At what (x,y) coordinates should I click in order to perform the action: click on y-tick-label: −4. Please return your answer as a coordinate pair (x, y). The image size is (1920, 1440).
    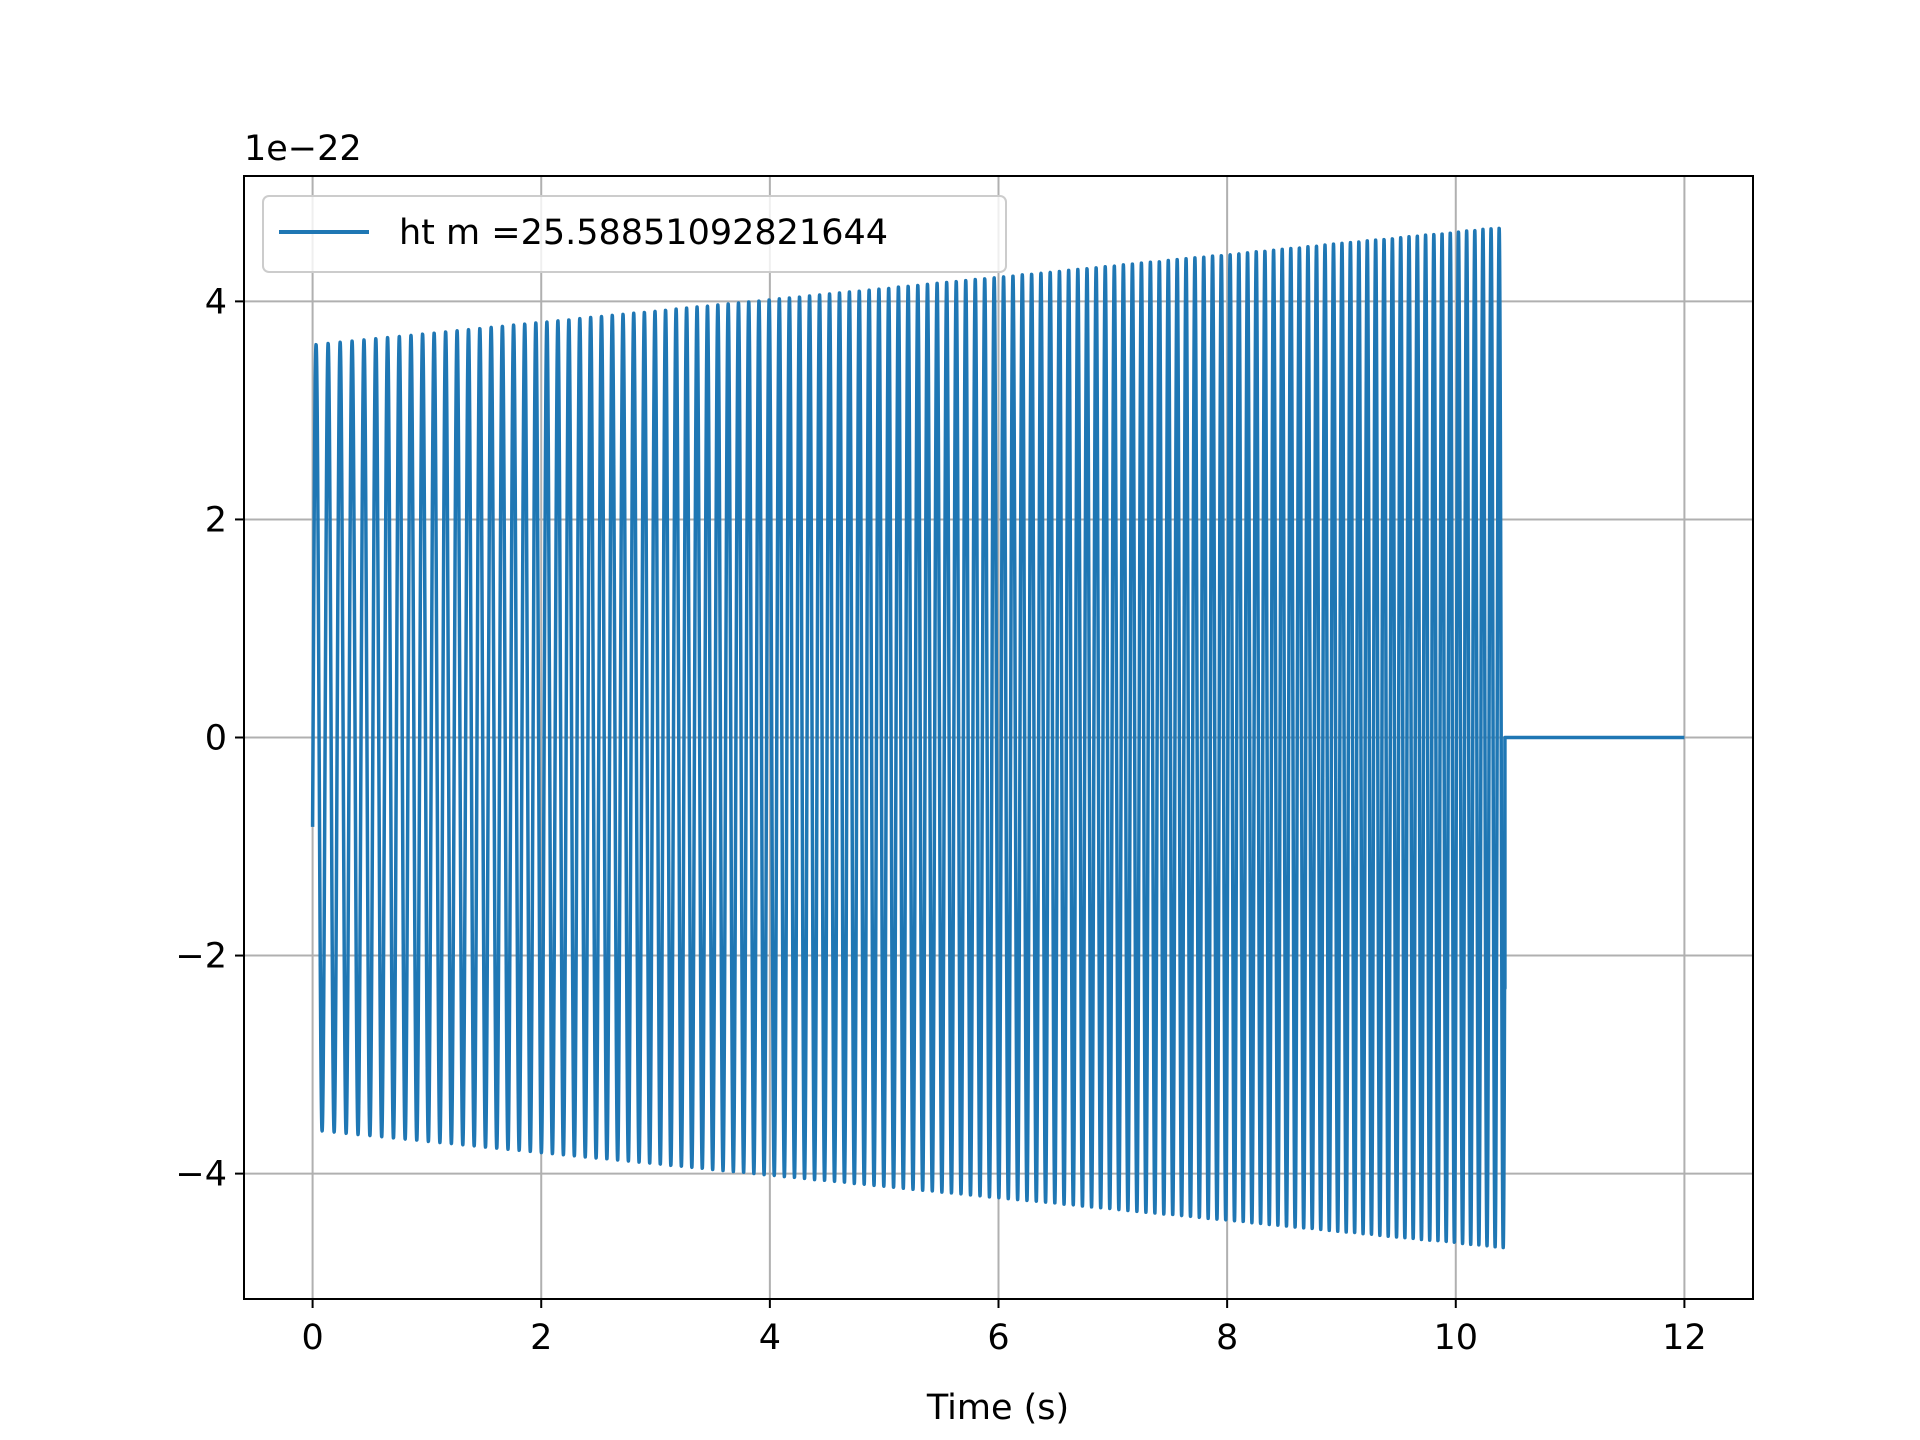
    Looking at the image, I should click on (201, 1175).